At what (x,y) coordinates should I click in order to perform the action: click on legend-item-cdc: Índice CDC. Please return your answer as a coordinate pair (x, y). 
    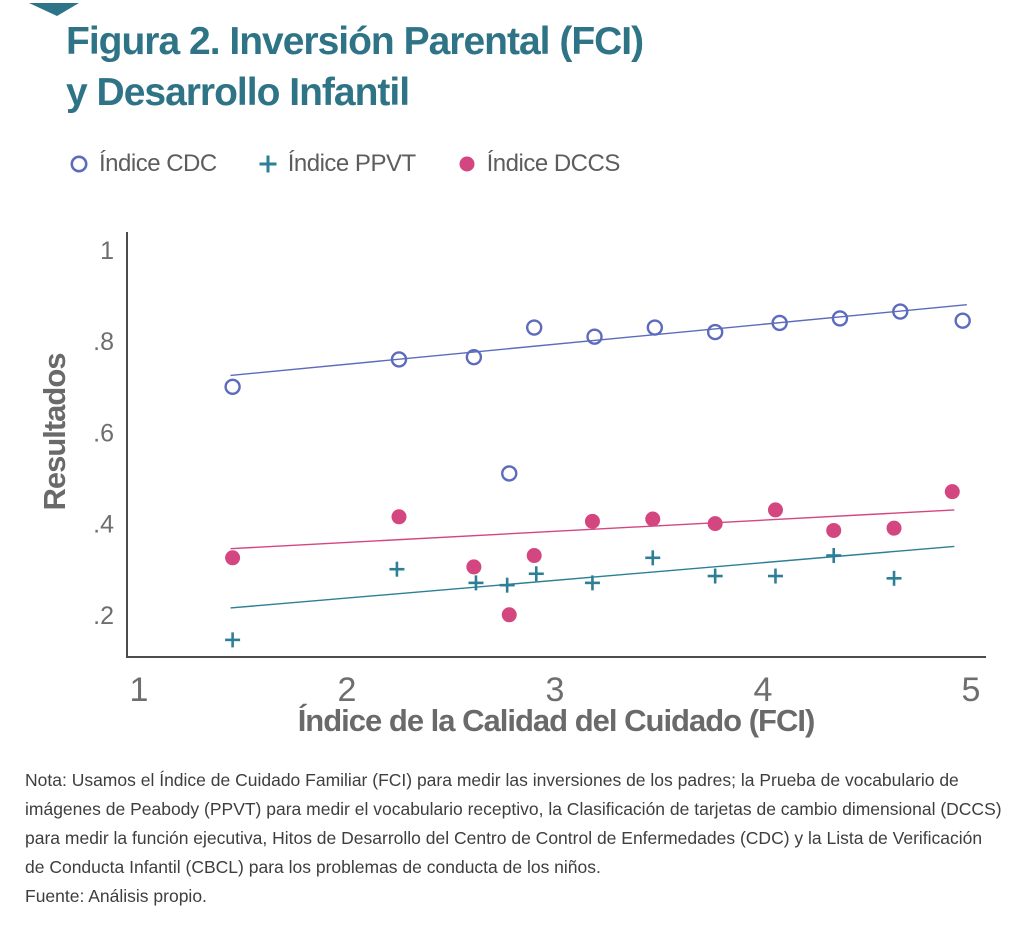
    Looking at the image, I should click on (142, 164).